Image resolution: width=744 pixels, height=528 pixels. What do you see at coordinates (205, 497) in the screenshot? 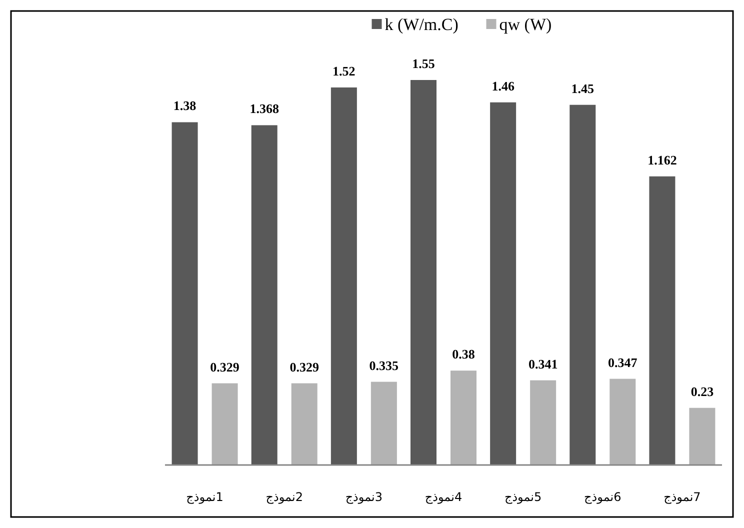
I see `x-tick-label: 1نموذج` at bounding box center [205, 497].